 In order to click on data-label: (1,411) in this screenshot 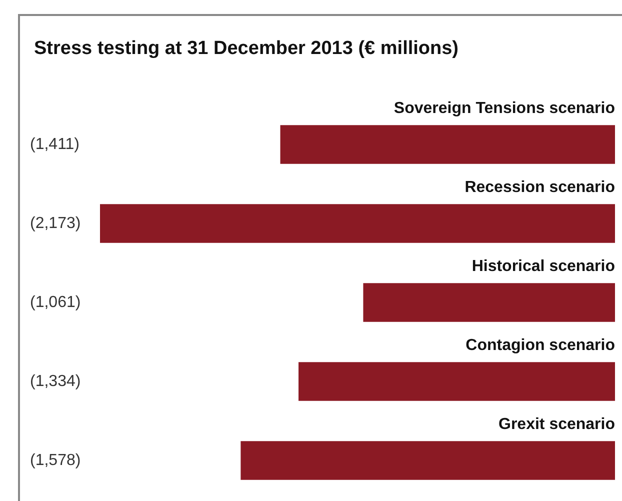, I will do `click(55, 144)`.